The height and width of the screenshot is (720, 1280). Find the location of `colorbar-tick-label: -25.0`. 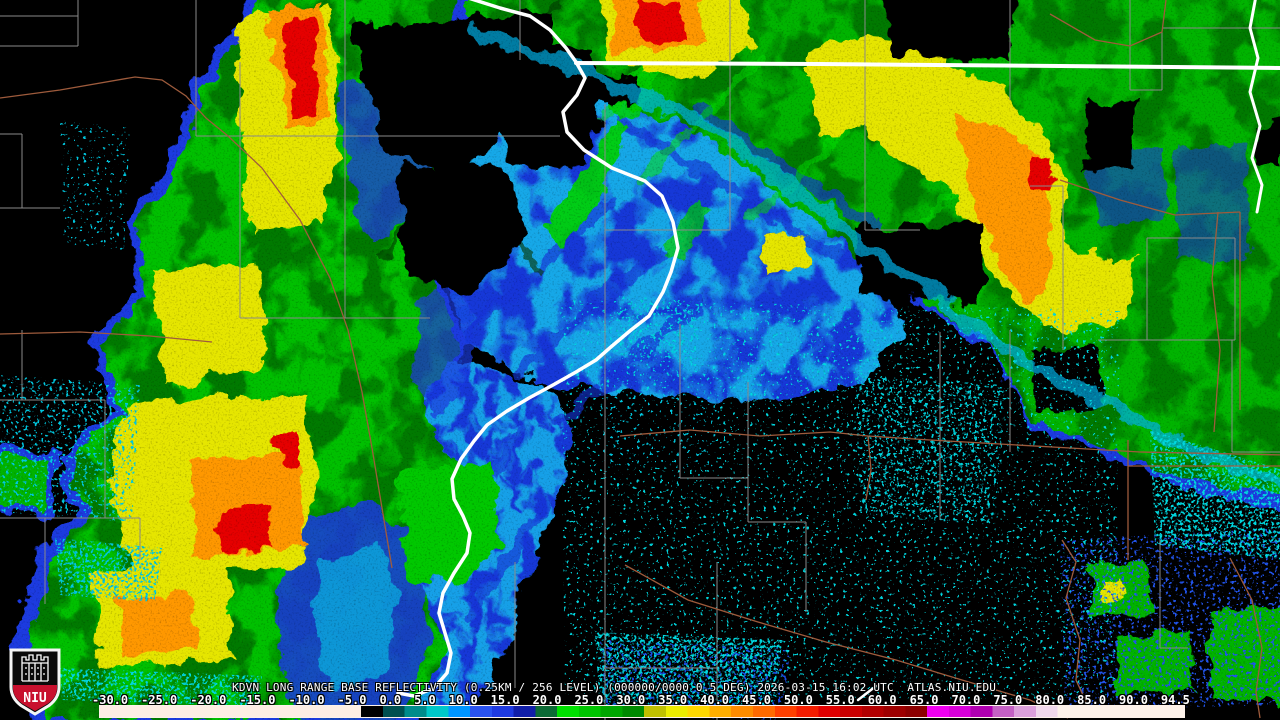

colorbar-tick-label: -25.0 is located at coordinates (159, 700).